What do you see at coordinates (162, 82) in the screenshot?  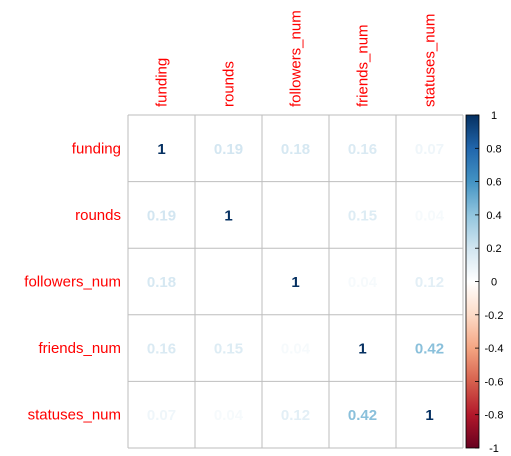 I see `col-label-funding: funding` at bounding box center [162, 82].